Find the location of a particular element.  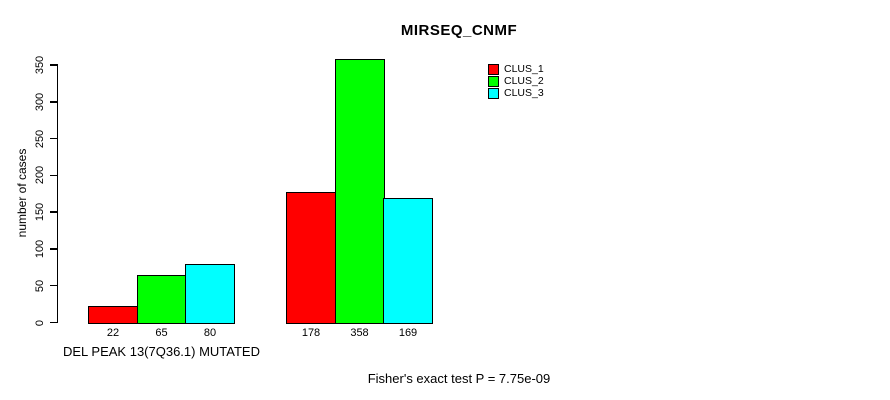

y-tick-label: 50 is located at coordinates (40, 285).